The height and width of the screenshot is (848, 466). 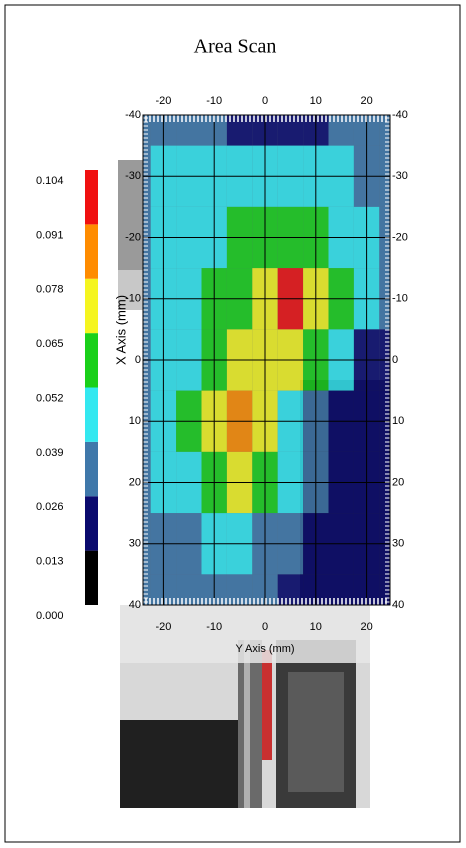 I want to click on colorbar-label: 0.026, so click(x=50, y=507).